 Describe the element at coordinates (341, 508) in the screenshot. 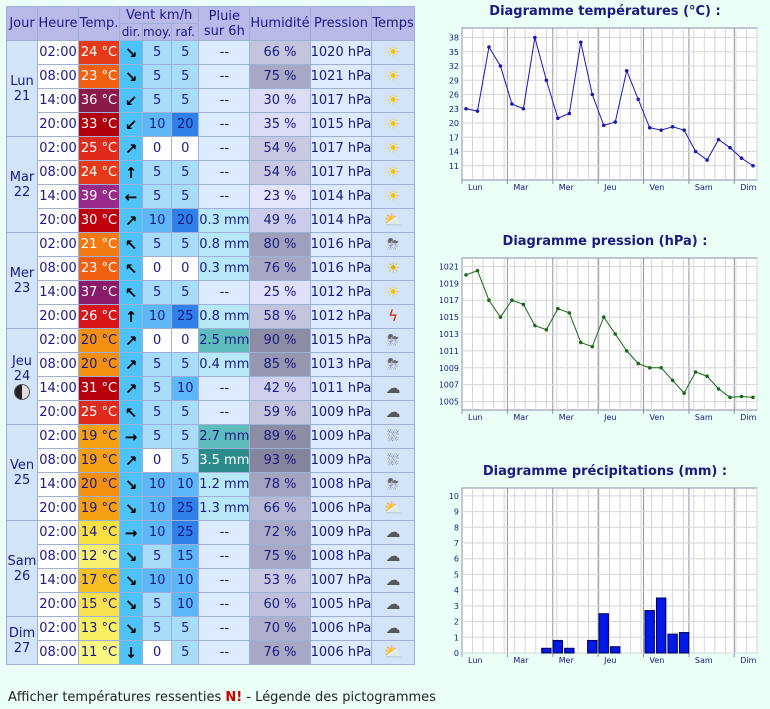

I see `pressure-cell: 1006 hPa` at that location.